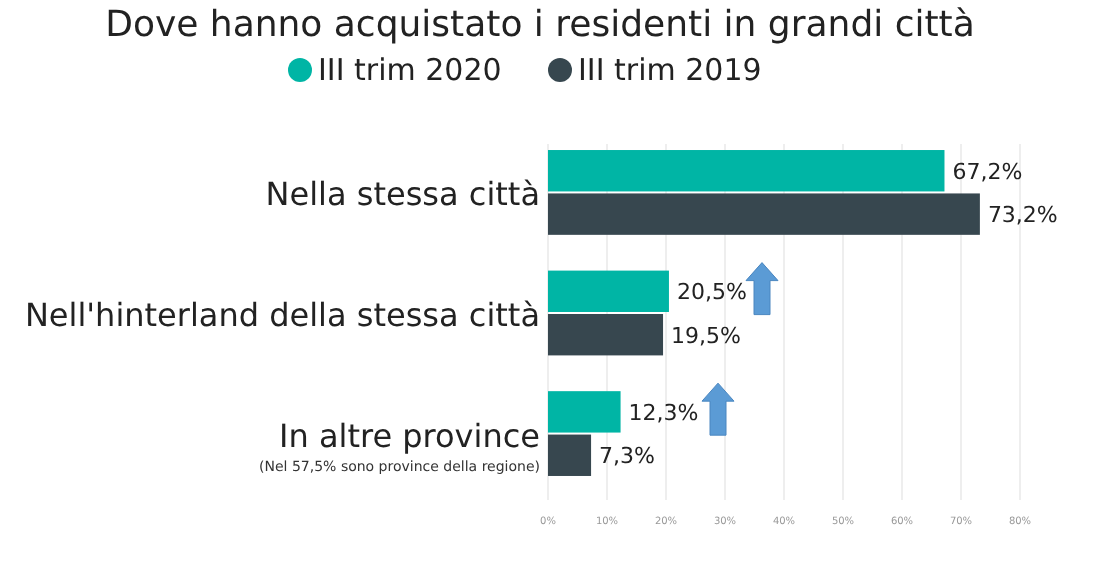  I want to click on data-label: 12,3%, so click(663, 412).